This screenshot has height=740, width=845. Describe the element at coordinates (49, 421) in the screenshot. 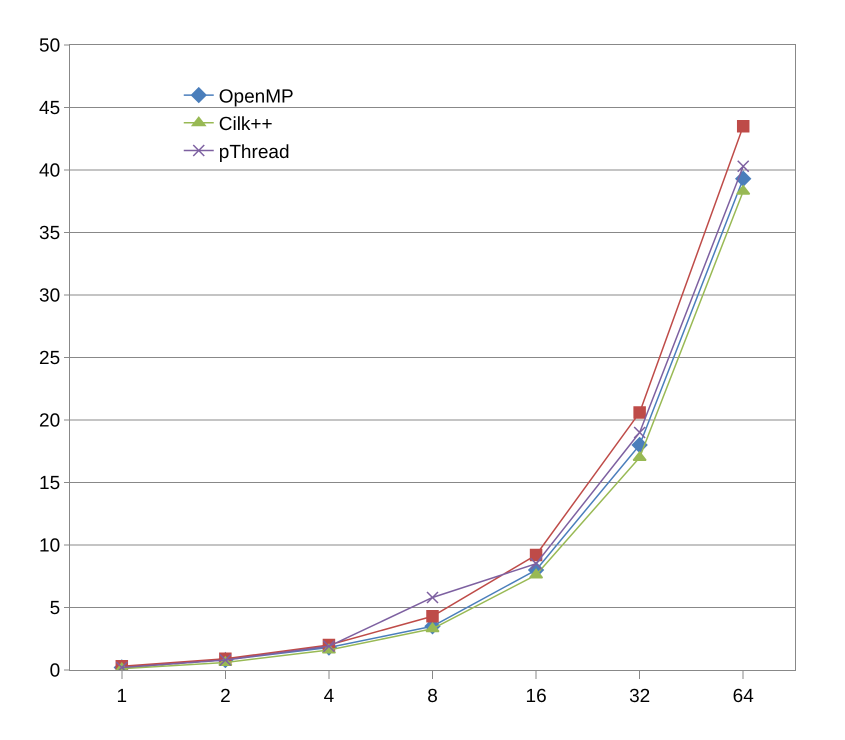

I see `y-tick-label: 20` at that location.